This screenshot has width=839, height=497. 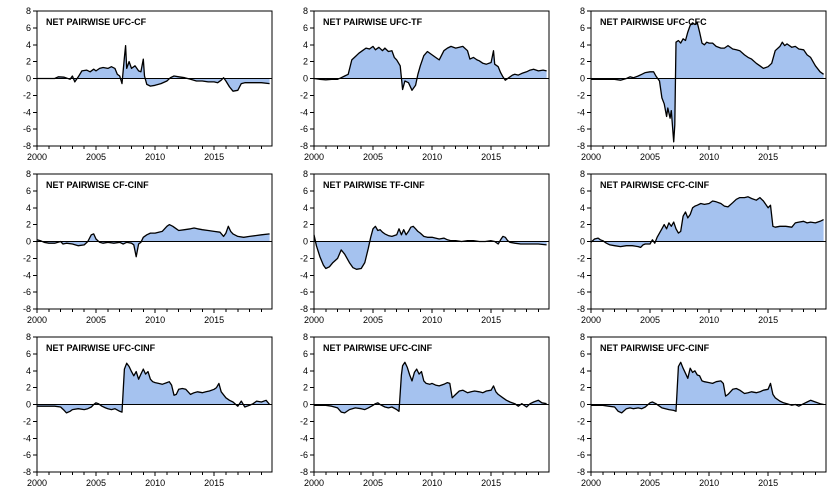 I want to click on chart-title: NET PAIRWISE UFC-CF, so click(x=96, y=22).